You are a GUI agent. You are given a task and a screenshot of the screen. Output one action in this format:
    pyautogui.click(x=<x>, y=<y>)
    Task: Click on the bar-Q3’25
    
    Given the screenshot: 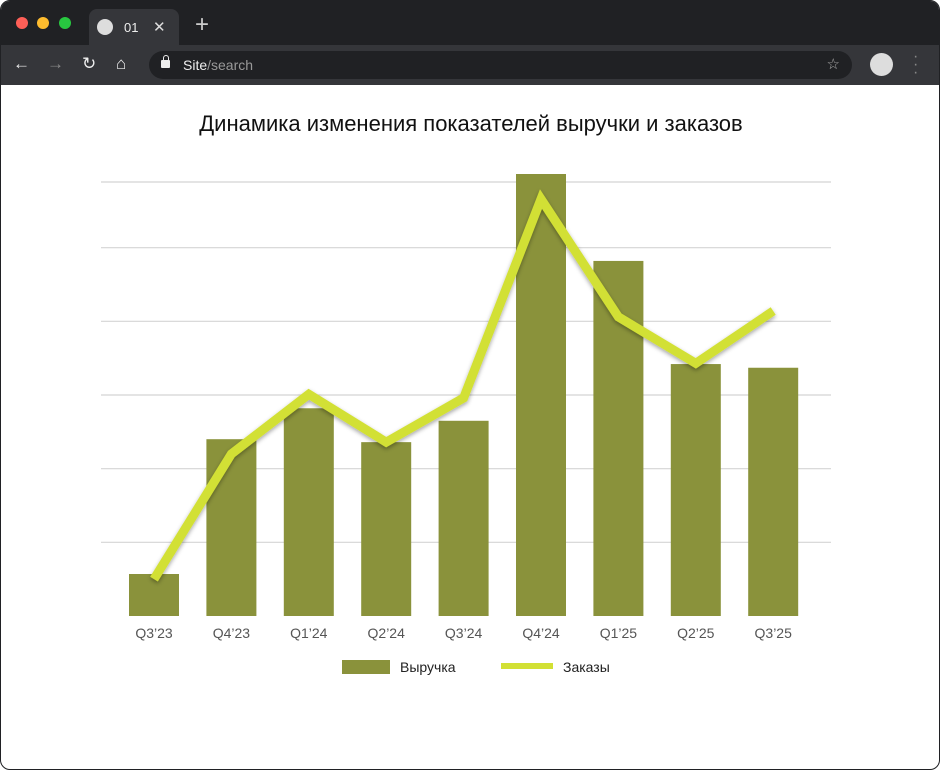 What is the action you would take?
    pyautogui.click(x=773, y=491)
    